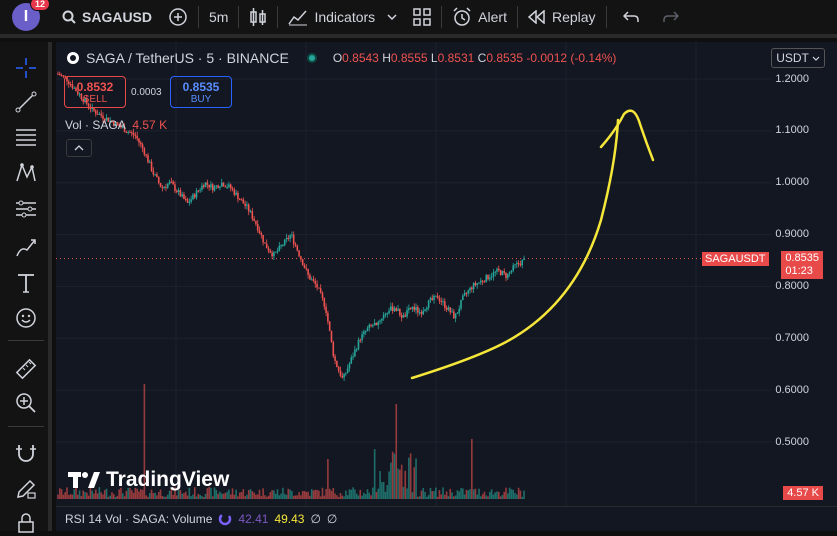  Describe the element at coordinates (201, 92) in the screenshot. I see `buy-button: 0.8535 BUY` at that location.